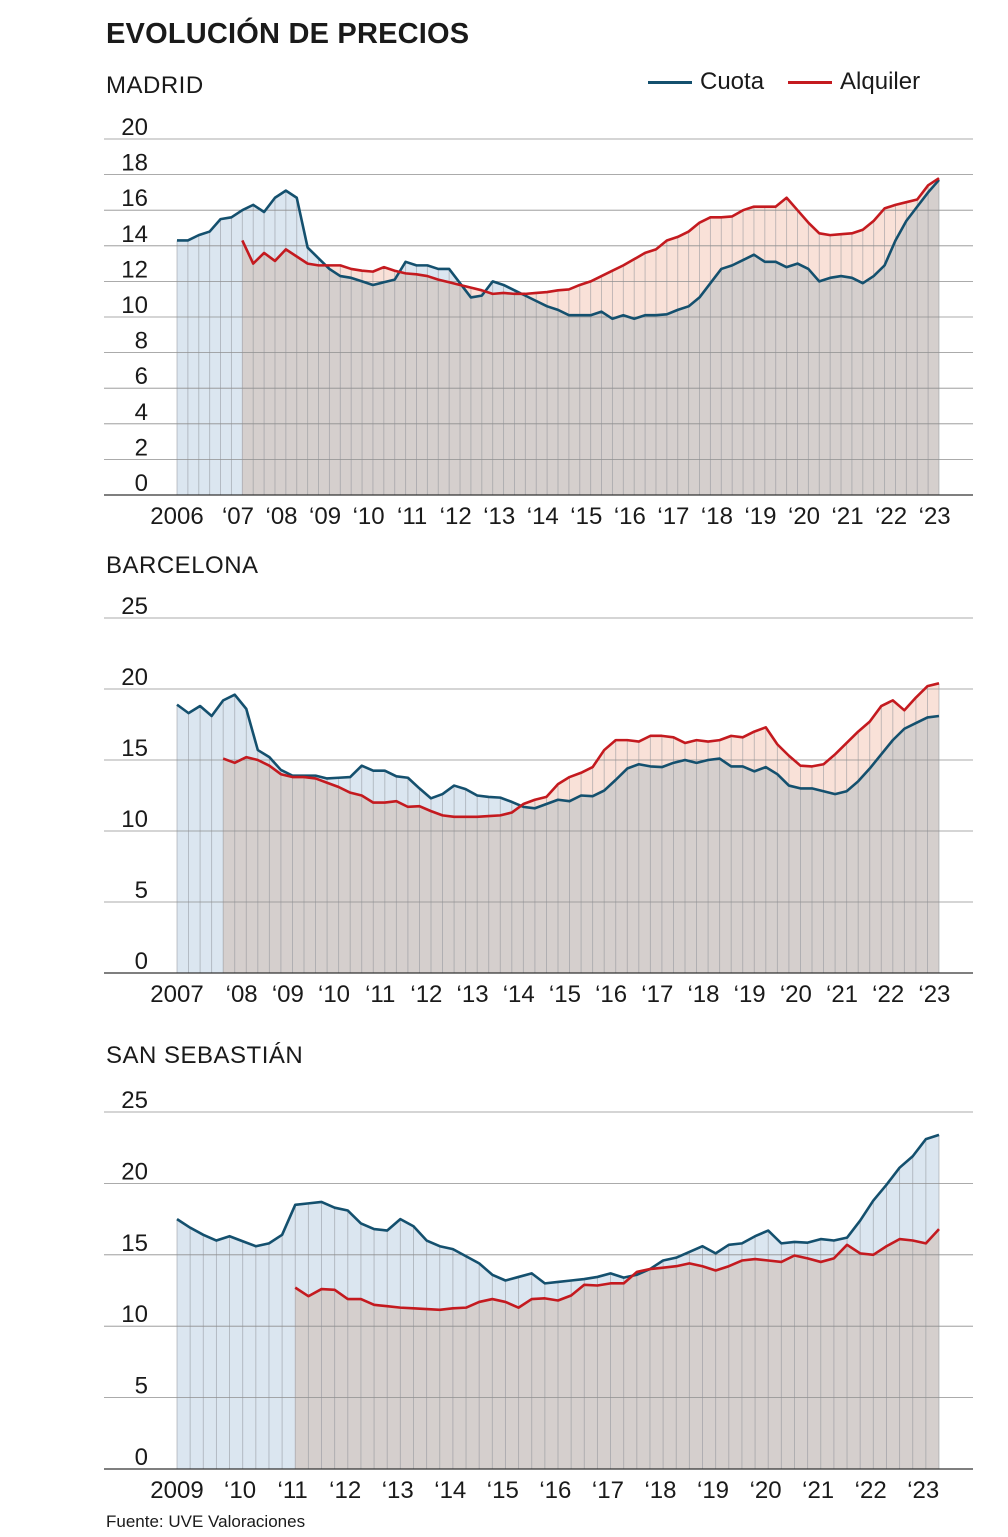 This screenshot has width=1008, height=1537. What do you see at coordinates (288, 34) in the screenshot?
I see `main-title: EVOLUCIÓN DE PRECIOS` at bounding box center [288, 34].